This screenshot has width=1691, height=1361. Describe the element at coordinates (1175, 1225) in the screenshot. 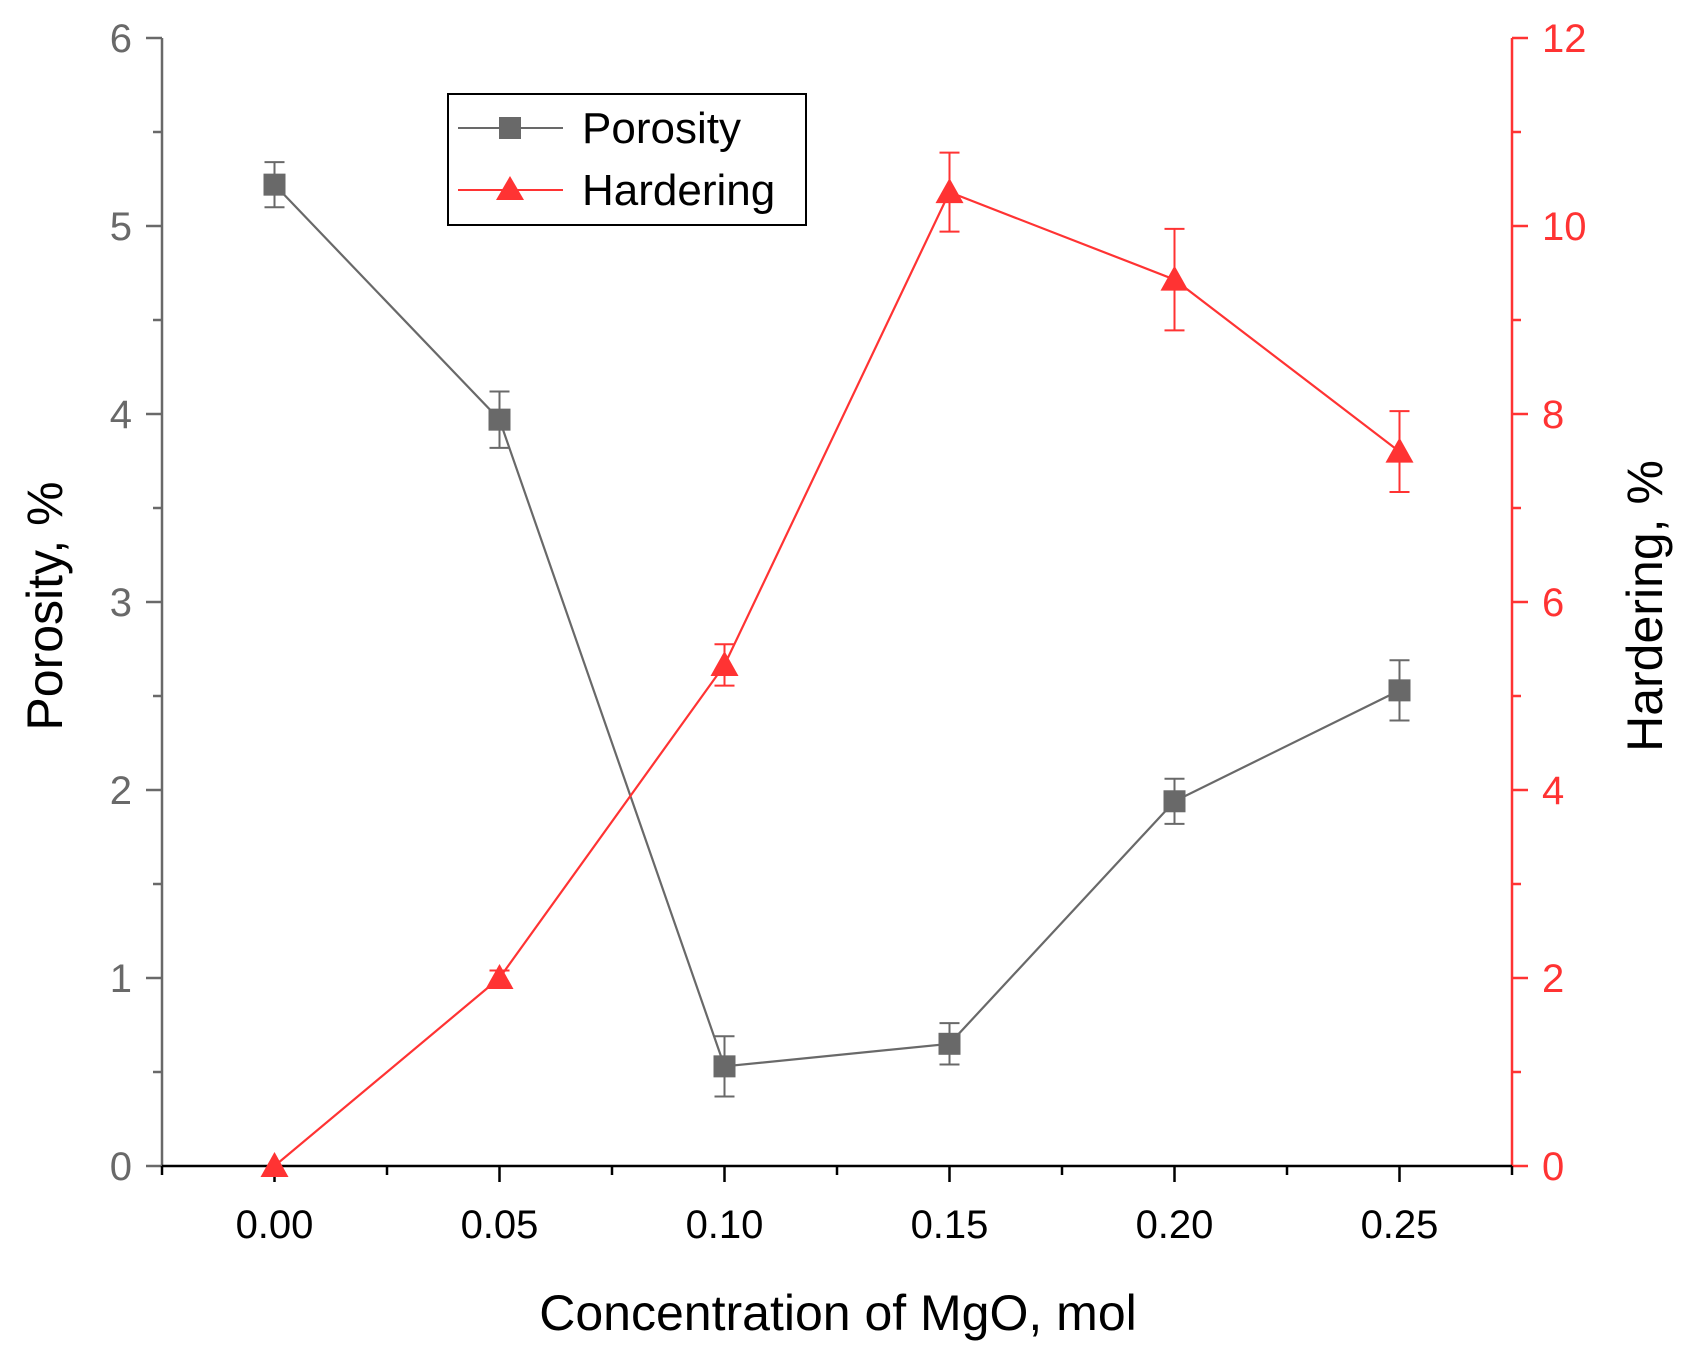

I see `x-tick-label: 0.20` at that location.